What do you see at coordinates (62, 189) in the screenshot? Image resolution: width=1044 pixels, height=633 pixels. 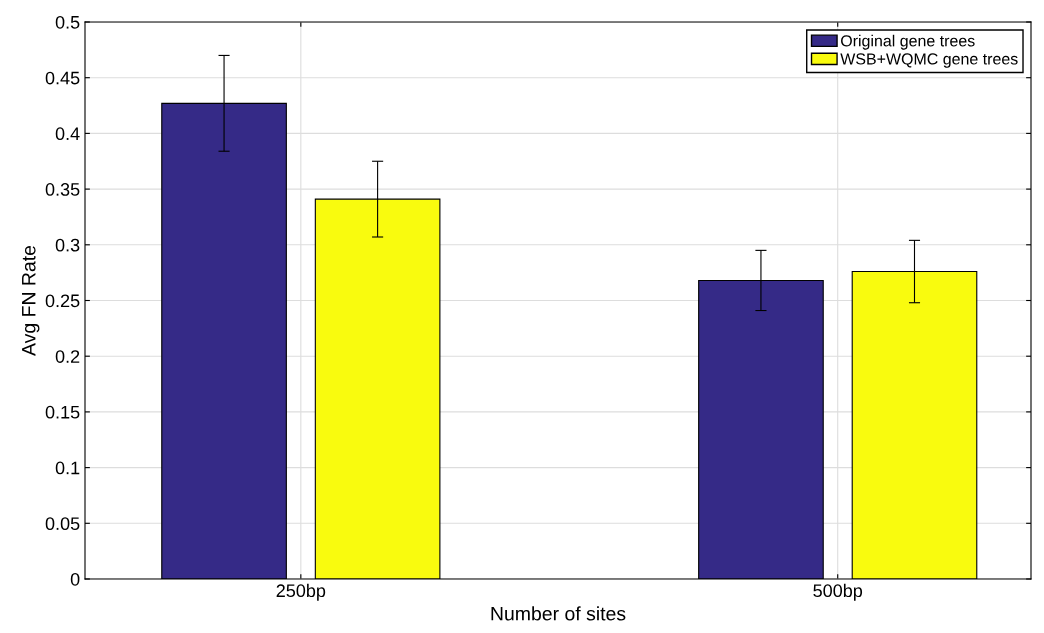 I see `y-tick-label: 0.35` at bounding box center [62, 189].